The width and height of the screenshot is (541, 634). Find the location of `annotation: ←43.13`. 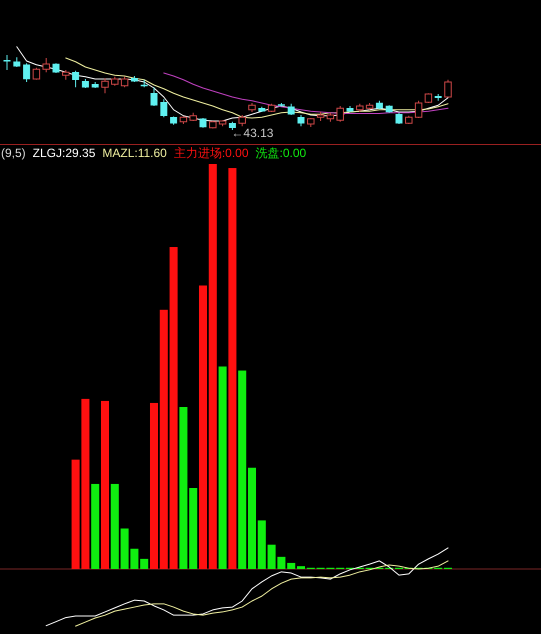

annotation: ←43.13 is located at coordinates (252, 133).